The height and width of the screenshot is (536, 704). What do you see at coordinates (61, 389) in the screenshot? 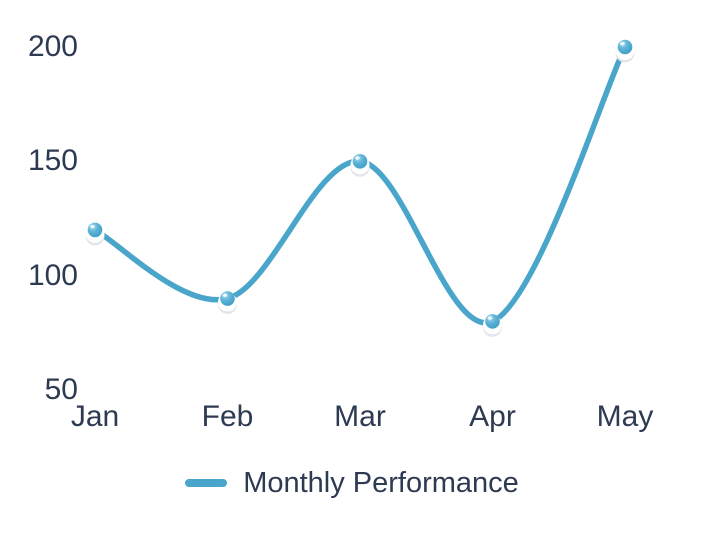
I see `y-tick-label: 50` at bounding box center [61, 389].